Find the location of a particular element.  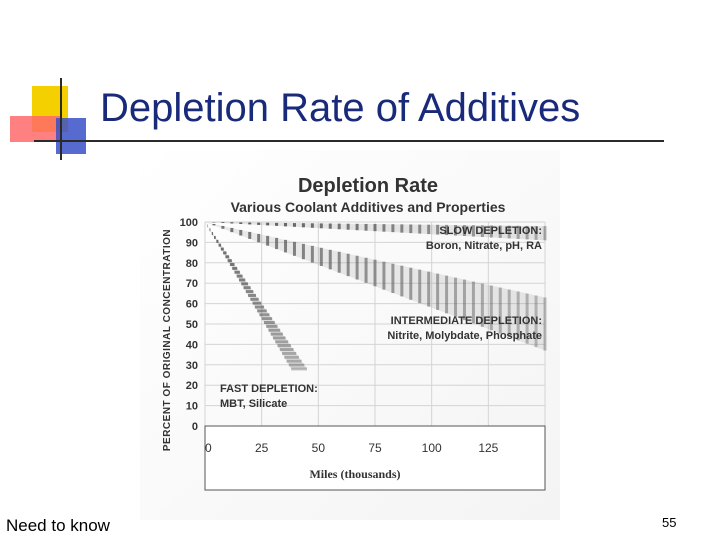

band-slow-depletion is located at coordinates (376, 231).